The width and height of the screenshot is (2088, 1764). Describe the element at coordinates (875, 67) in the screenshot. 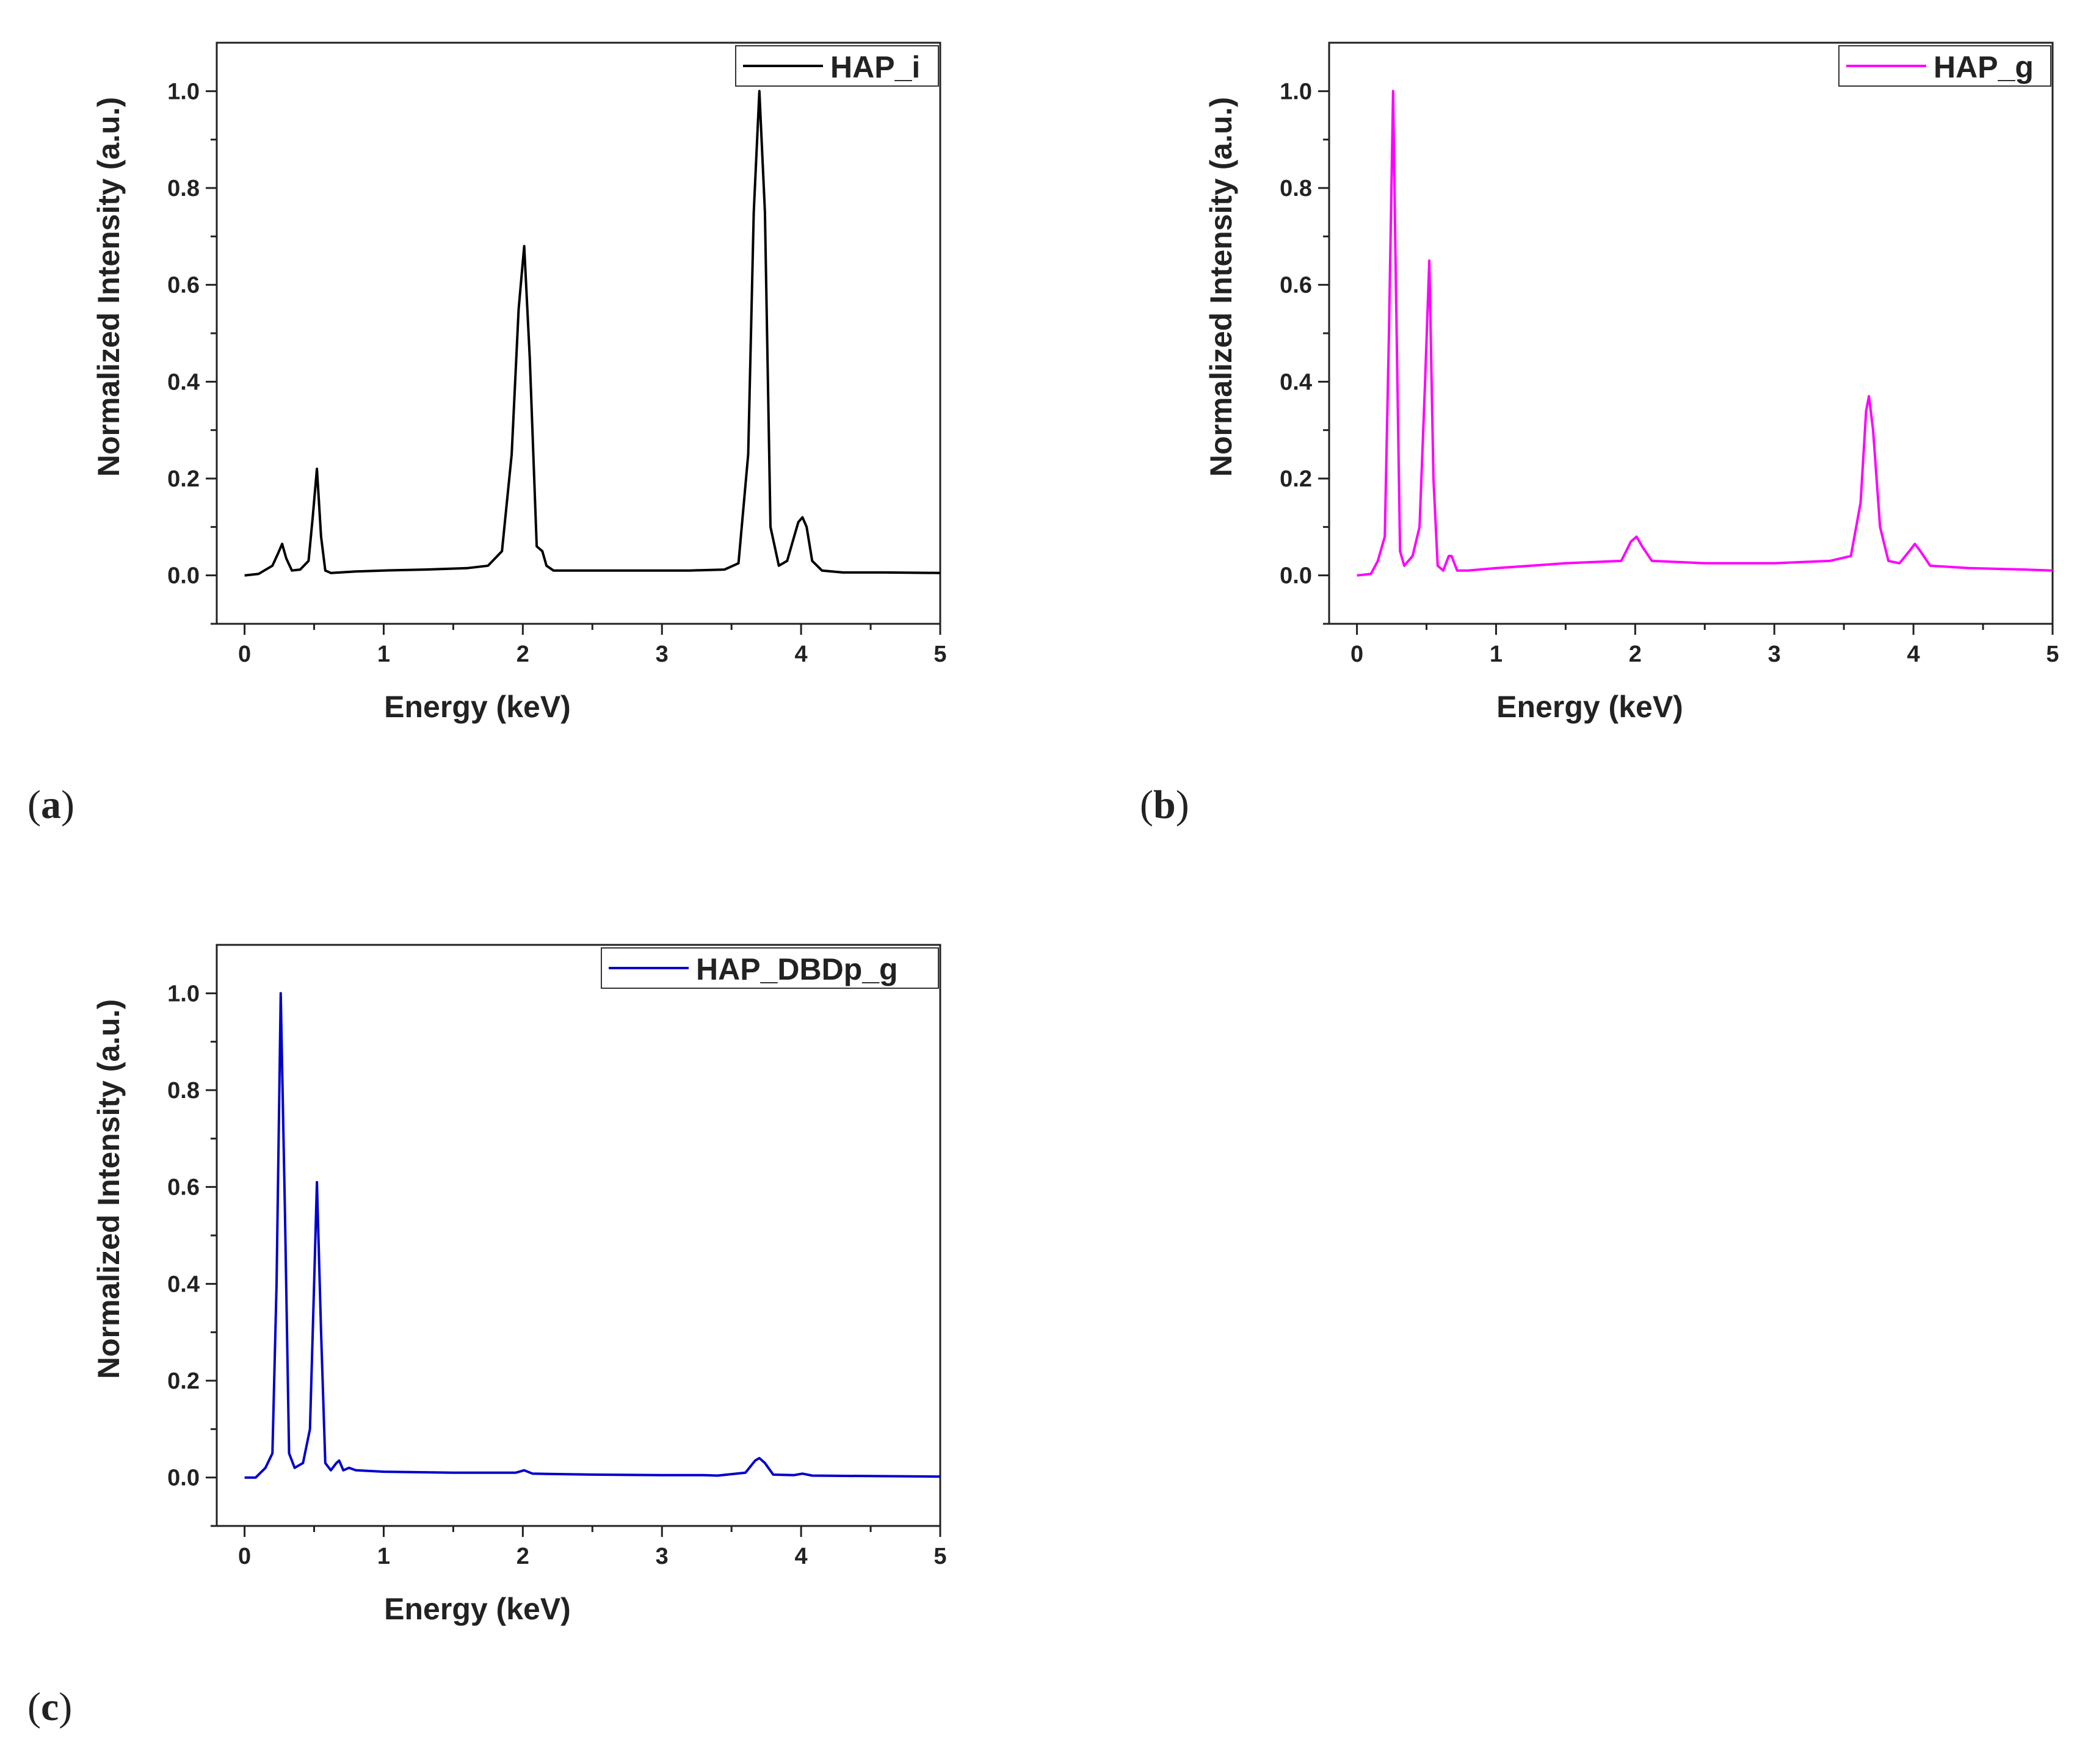

I see `legend-label: HAP_i` at that location.